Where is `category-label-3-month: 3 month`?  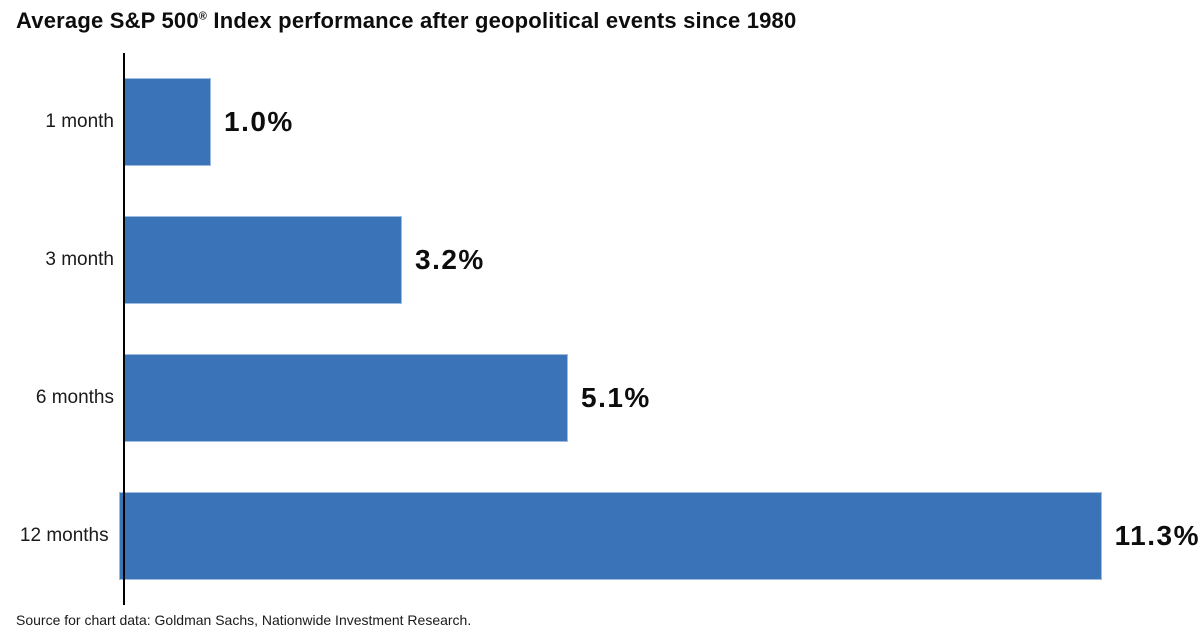 category-label-3-month: 3 month is located at coordinates (79, 259).